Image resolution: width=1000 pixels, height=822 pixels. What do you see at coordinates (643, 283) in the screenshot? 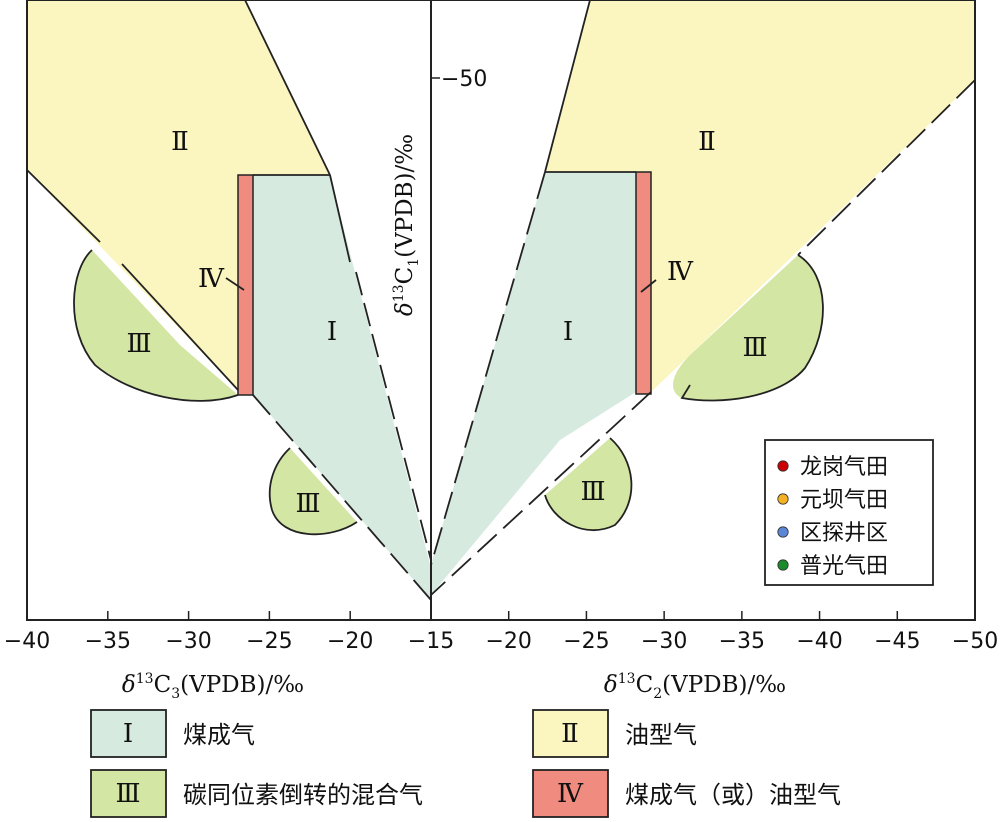
I see `region-iv-right` at bounding box center [643, 283].